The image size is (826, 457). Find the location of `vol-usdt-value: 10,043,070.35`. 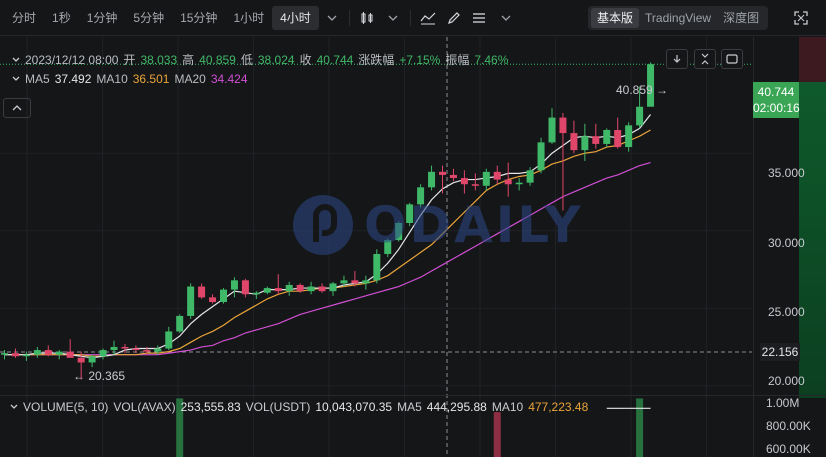

vol-usdt-value: 10,043,070.35 is located at coordinates (354, 407).